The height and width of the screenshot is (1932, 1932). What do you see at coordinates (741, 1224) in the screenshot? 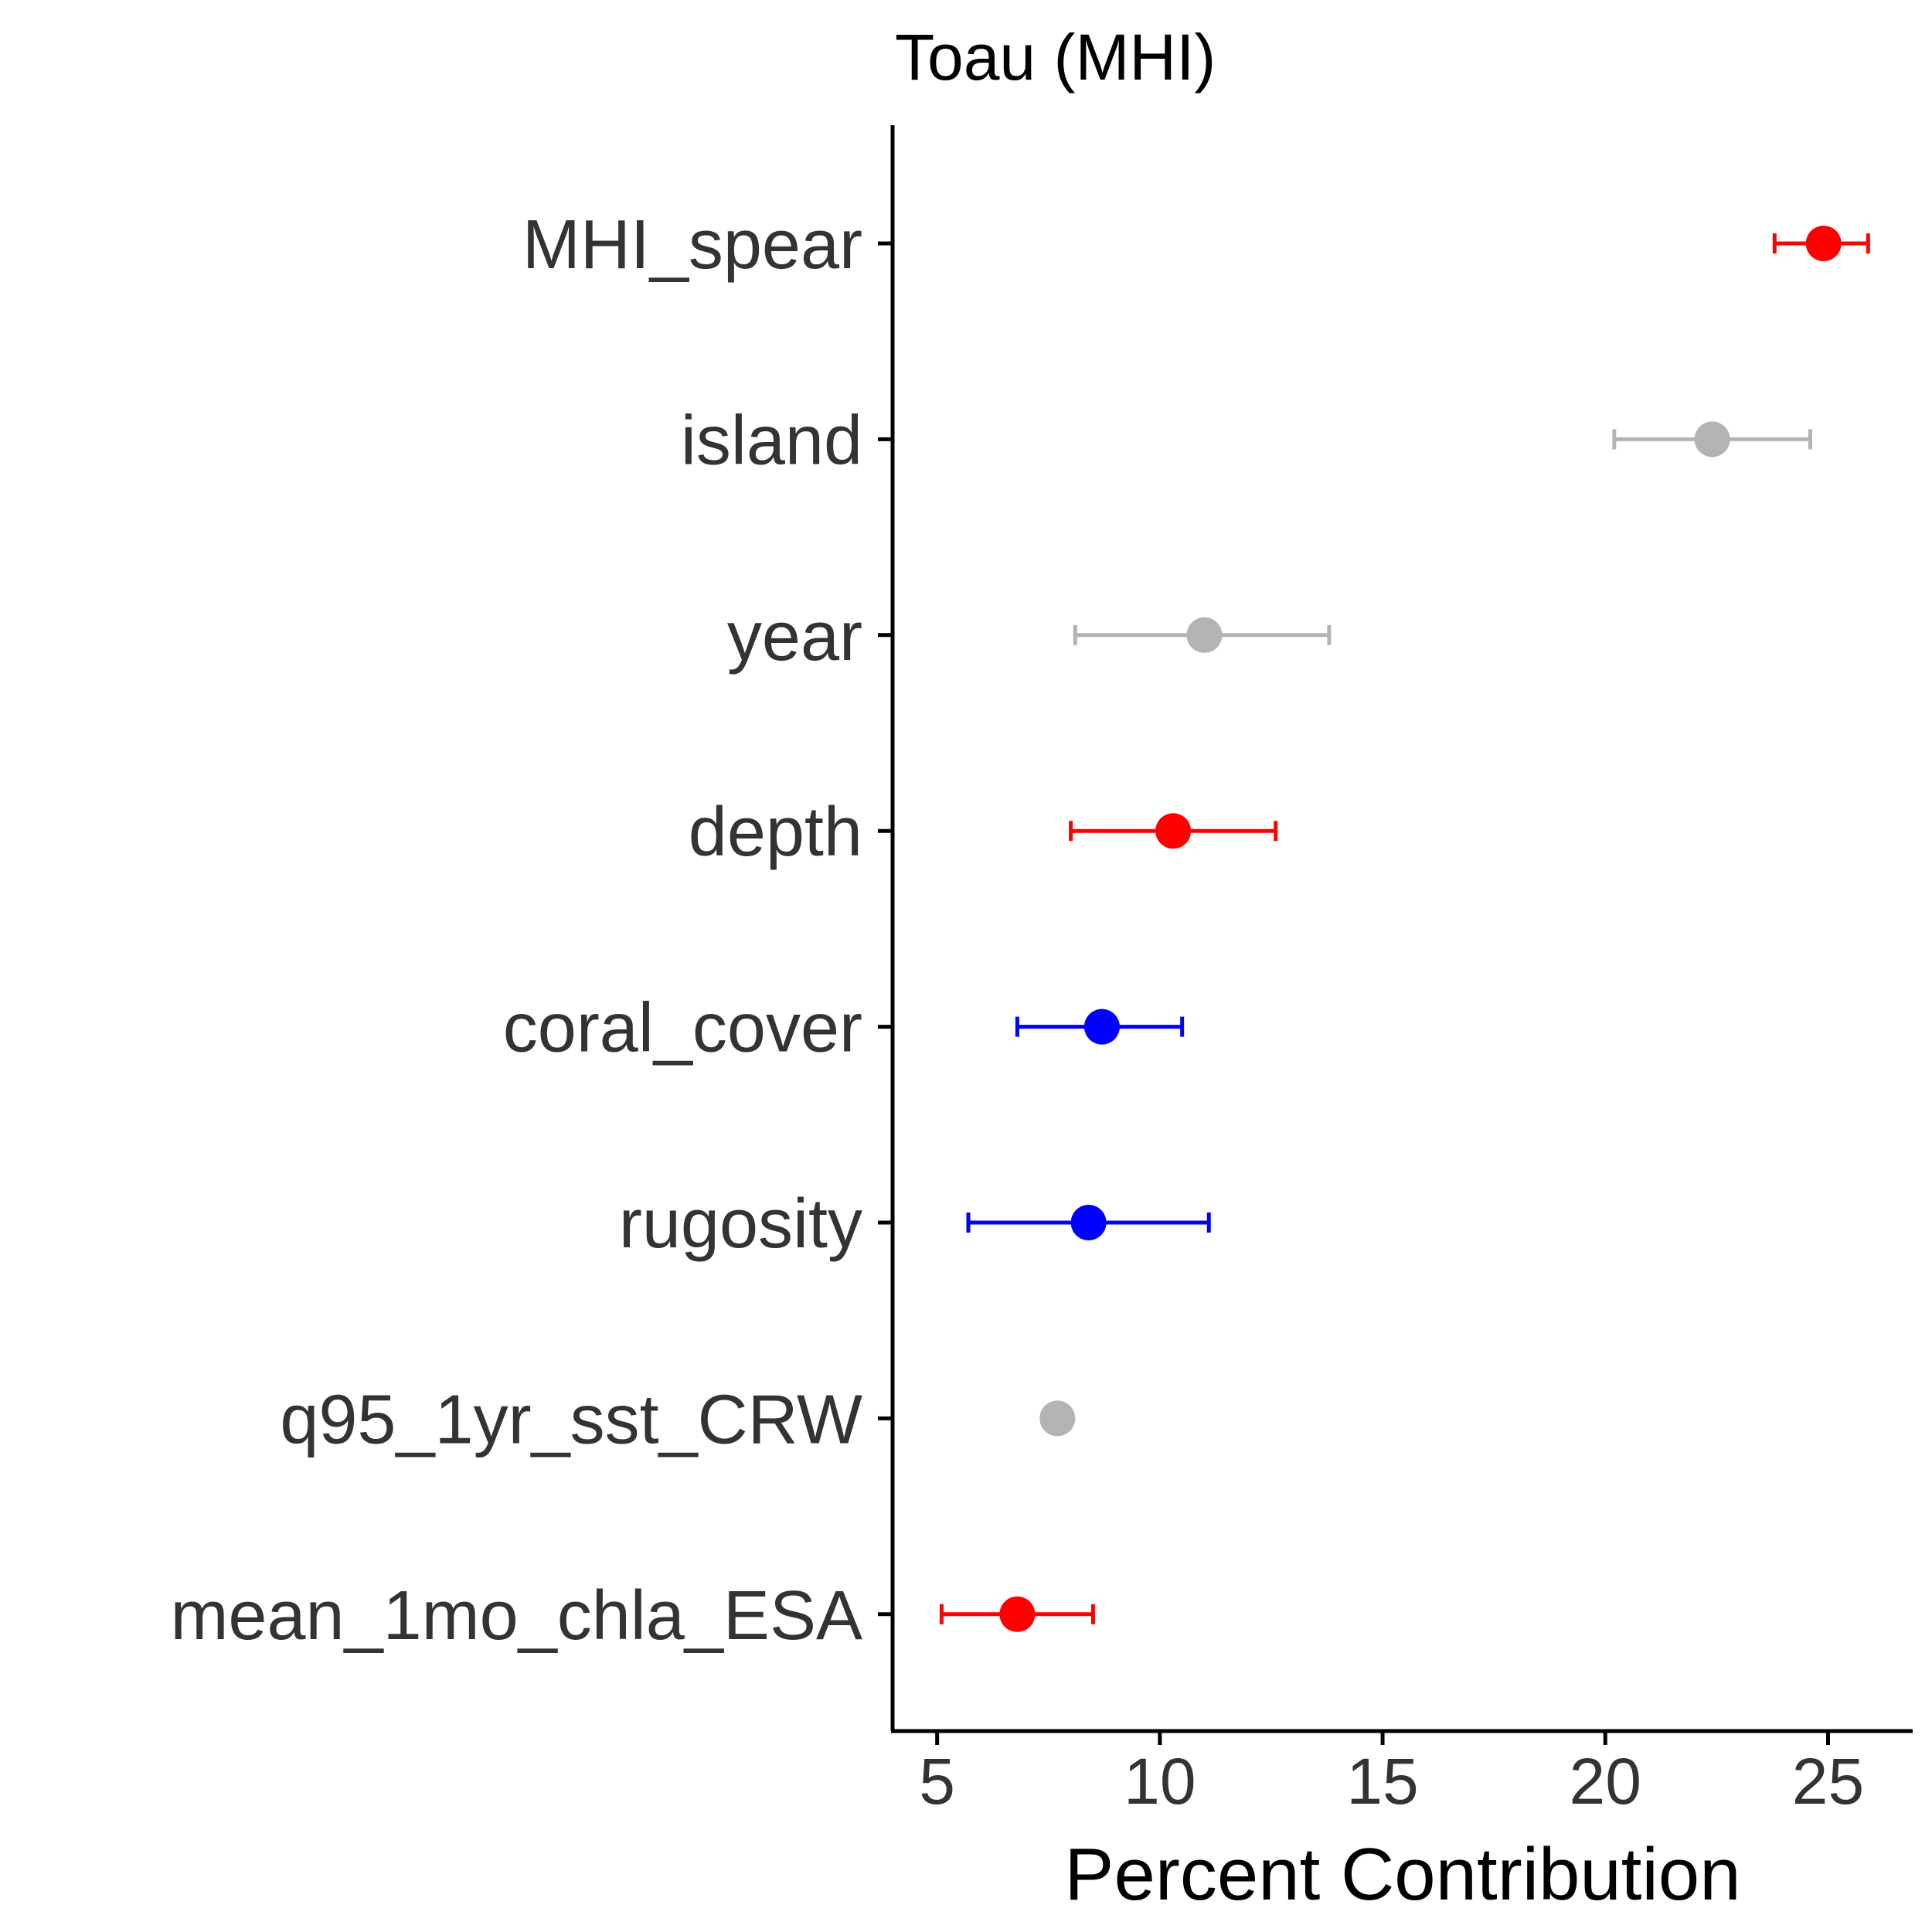
I see `y-tick-label: rugosity` at bounding box center [741, 1224].